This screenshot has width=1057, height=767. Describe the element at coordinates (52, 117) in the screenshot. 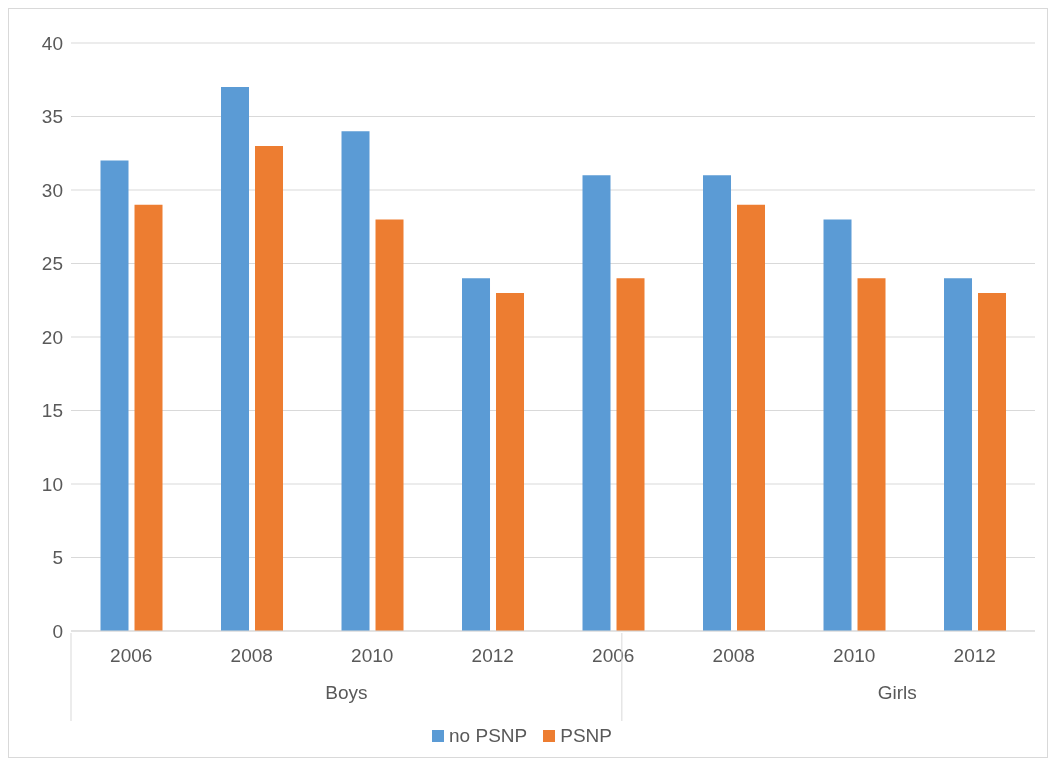

I see `y-tick-label: 35` at that location.